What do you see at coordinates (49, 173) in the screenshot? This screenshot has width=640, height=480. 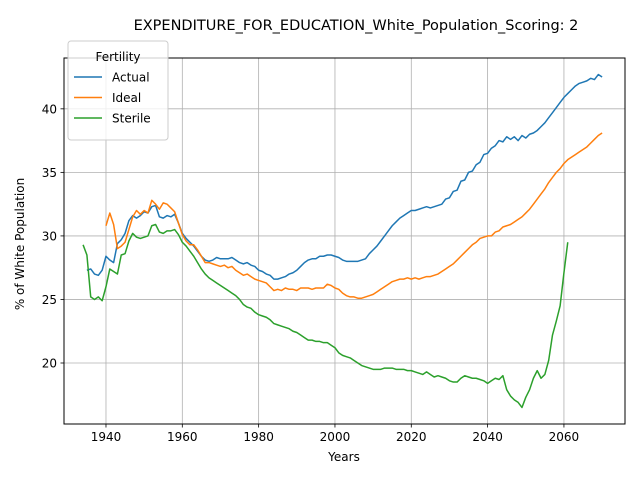 I see `y-tick-label: 35` at bounding box center [49, 173].